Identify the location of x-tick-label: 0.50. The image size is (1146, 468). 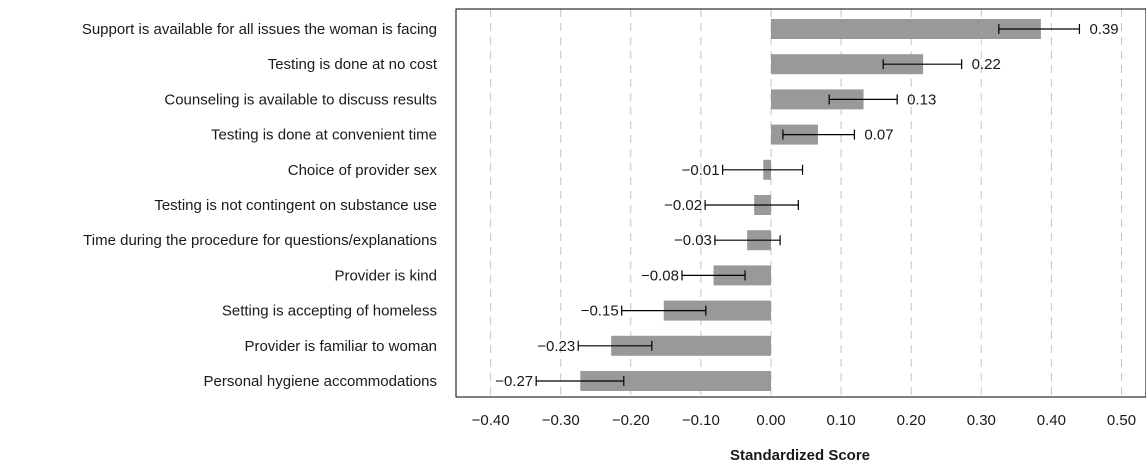
(1121, 420).